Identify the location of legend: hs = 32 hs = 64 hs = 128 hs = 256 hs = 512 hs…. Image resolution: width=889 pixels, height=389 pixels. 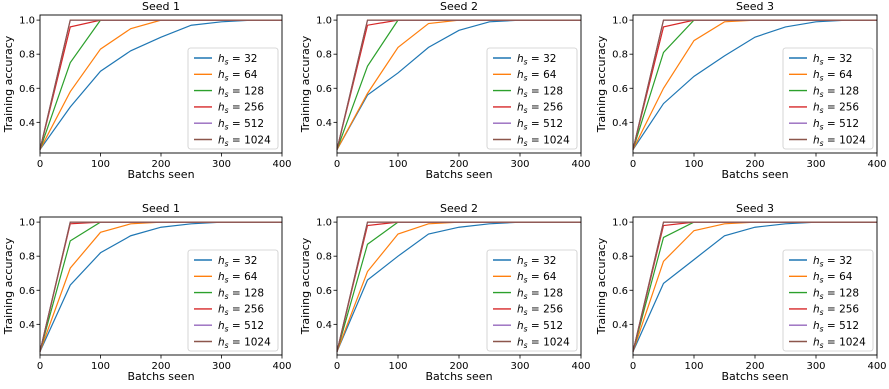
(233, 98).